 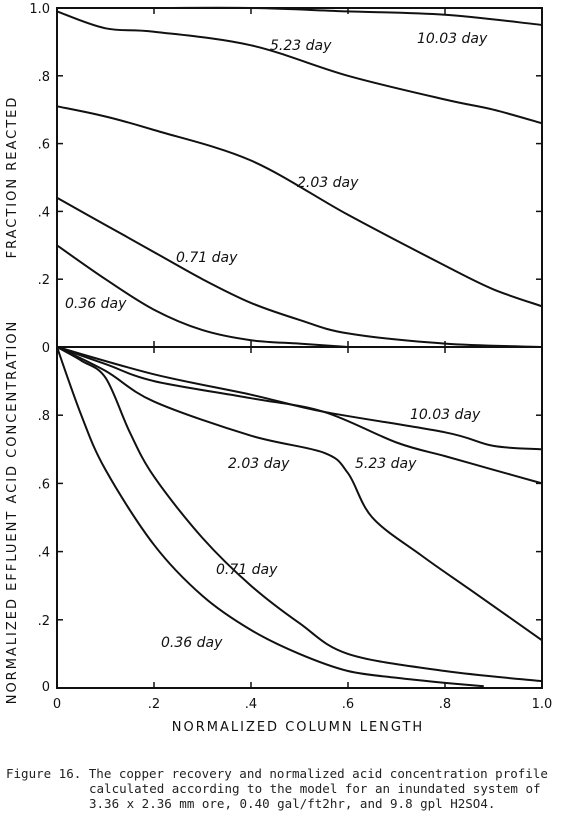 What do you see at coordinates (299, 67) in the screenshot?
I see `top-series-line-5-23-day` at bounding box center [299, 67].